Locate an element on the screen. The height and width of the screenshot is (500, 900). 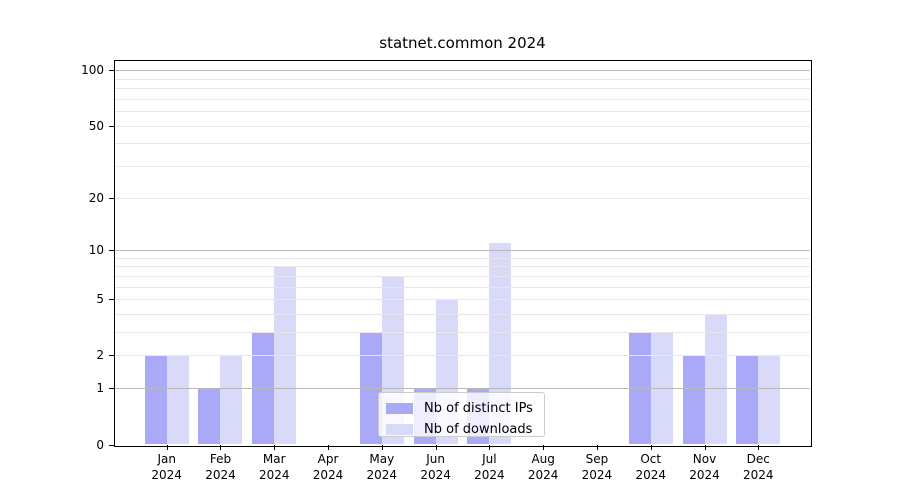
x-axis-tick-label: Dec 2024 is located at coordinates (758, 467).